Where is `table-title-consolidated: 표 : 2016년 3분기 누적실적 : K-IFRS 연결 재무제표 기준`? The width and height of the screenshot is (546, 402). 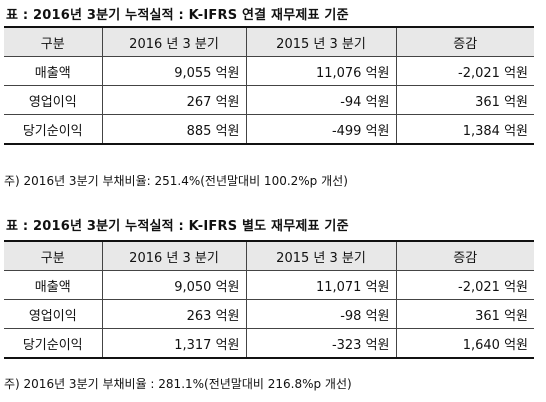
table-title-consolidated: 표 : 2016년 3분기 누적실적 : K-IFRS 연결 재무제표 기준 is located at coordinates (177, 15).